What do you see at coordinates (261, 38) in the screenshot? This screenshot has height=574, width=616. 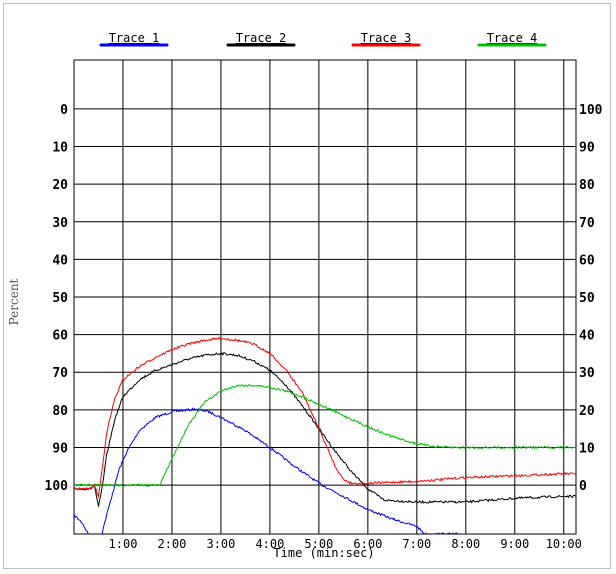 I see `legend-label: Trace 2` at bounding box center [261, 38].